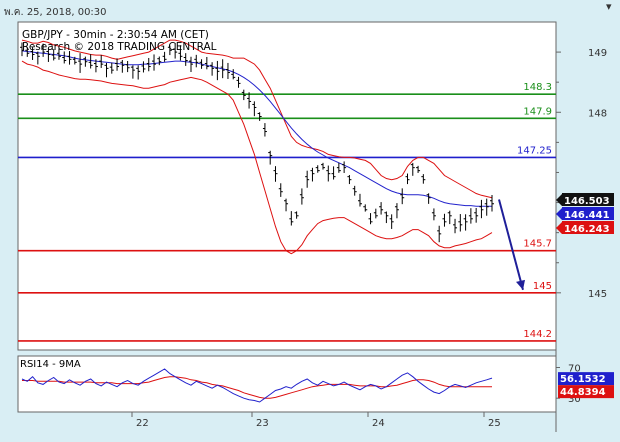 The image size is (620, 442). What do you see at coordinates (119, 47) in the screenshot?
I see `chart-subtitle: Research © 2018 TRADING CENTRAL` at bounding box center [119, 47].